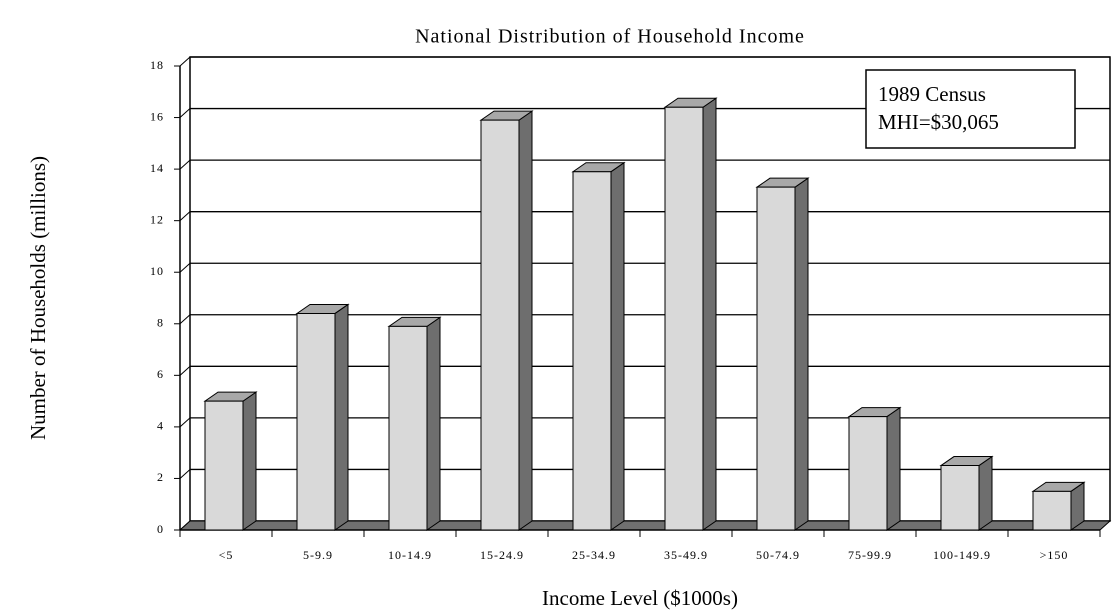 This screenshot has width=1112, height=615. Describe the element at coordinates (160, 426) in the screenshot. I see `y-tick-label: 4` at that location.